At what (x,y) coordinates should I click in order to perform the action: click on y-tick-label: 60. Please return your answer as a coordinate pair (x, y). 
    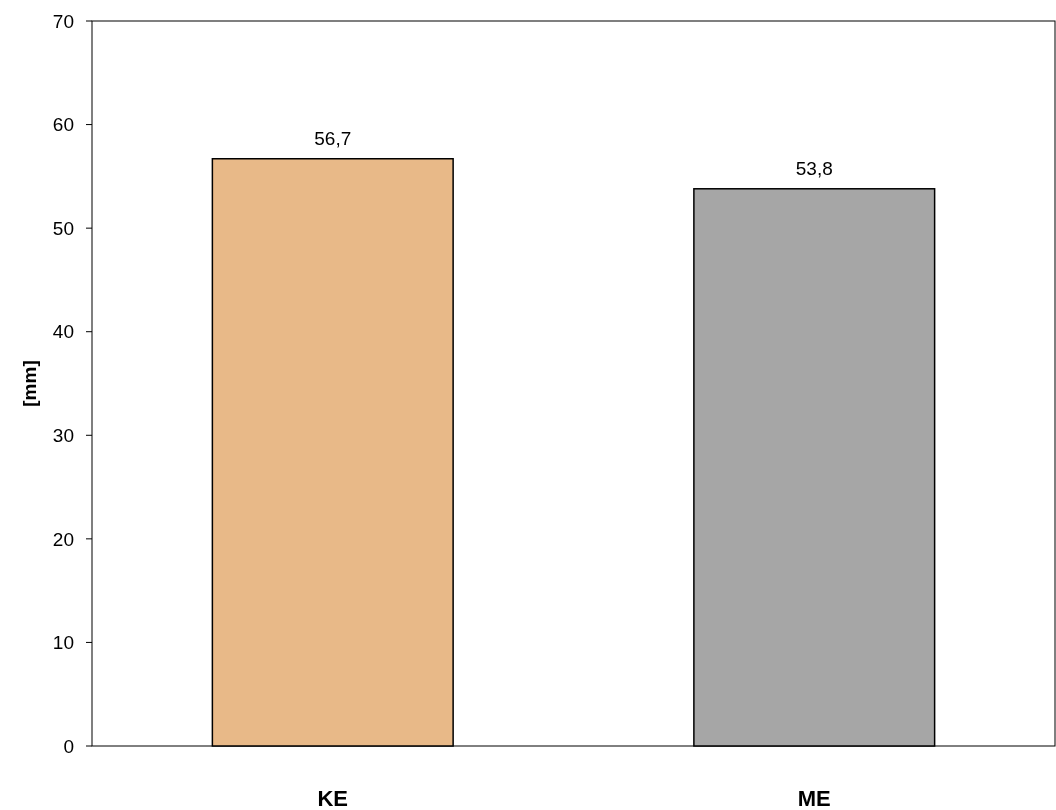
    Looking at the image, I should click on (63, 125).